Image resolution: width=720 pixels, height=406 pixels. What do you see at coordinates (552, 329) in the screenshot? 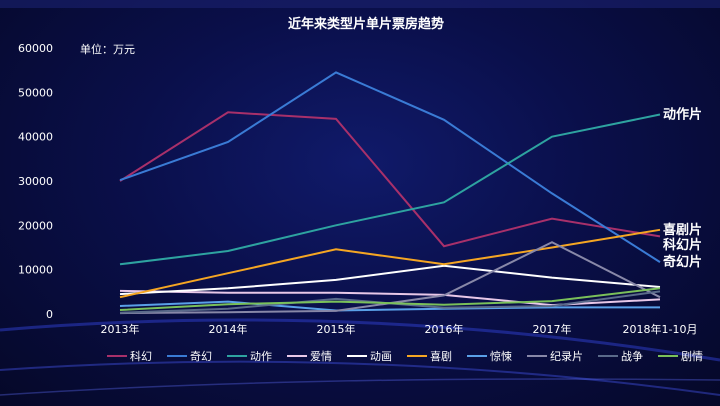
I see `x-tick-label: 2017年` at bounding box center [552, 329].